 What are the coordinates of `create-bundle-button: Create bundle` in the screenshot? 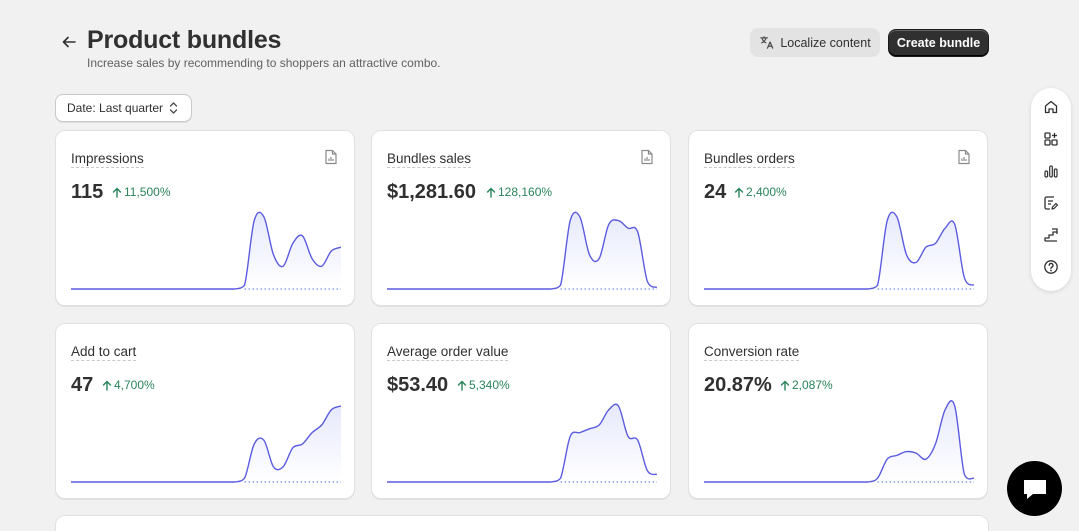 It's located at (938, 43).